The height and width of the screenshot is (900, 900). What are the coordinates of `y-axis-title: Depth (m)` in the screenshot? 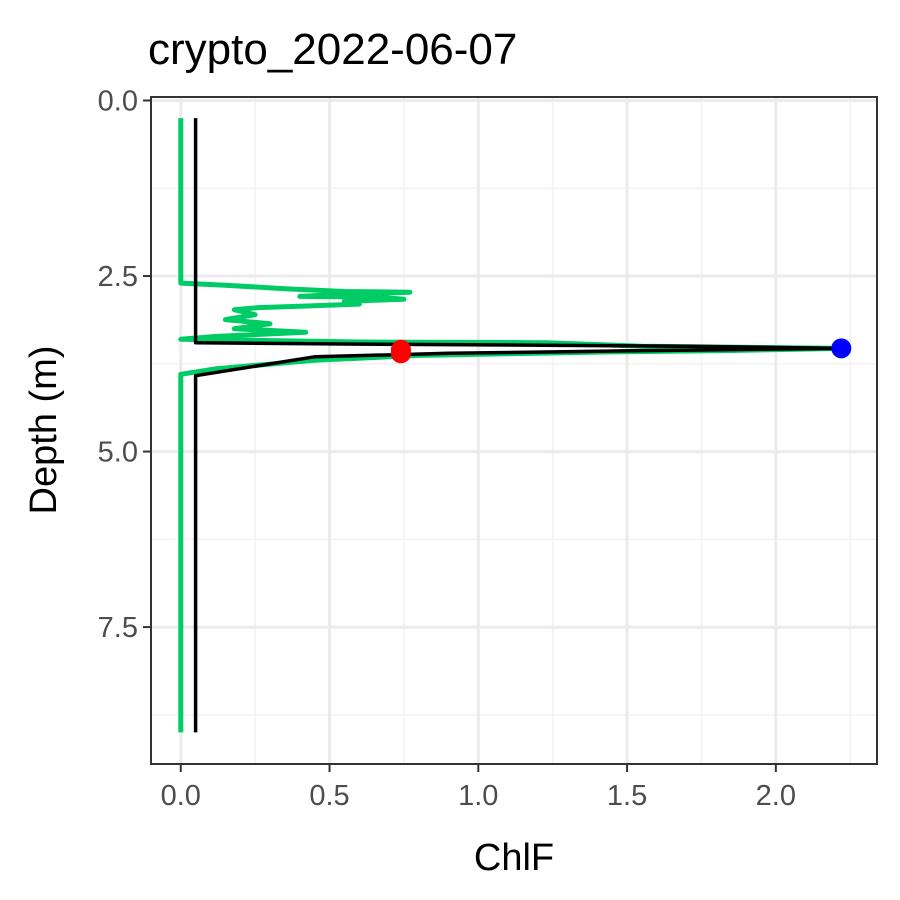 It's located at (44, 430).